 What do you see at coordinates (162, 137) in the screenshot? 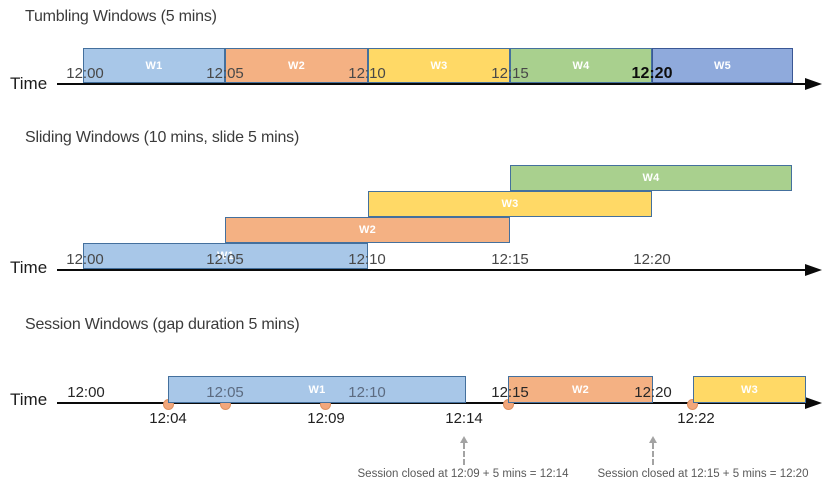
I see `diagram-title-sliding: Sliding Windows (10 mins, slide 5 mins)` at bounding box center [162, 137].